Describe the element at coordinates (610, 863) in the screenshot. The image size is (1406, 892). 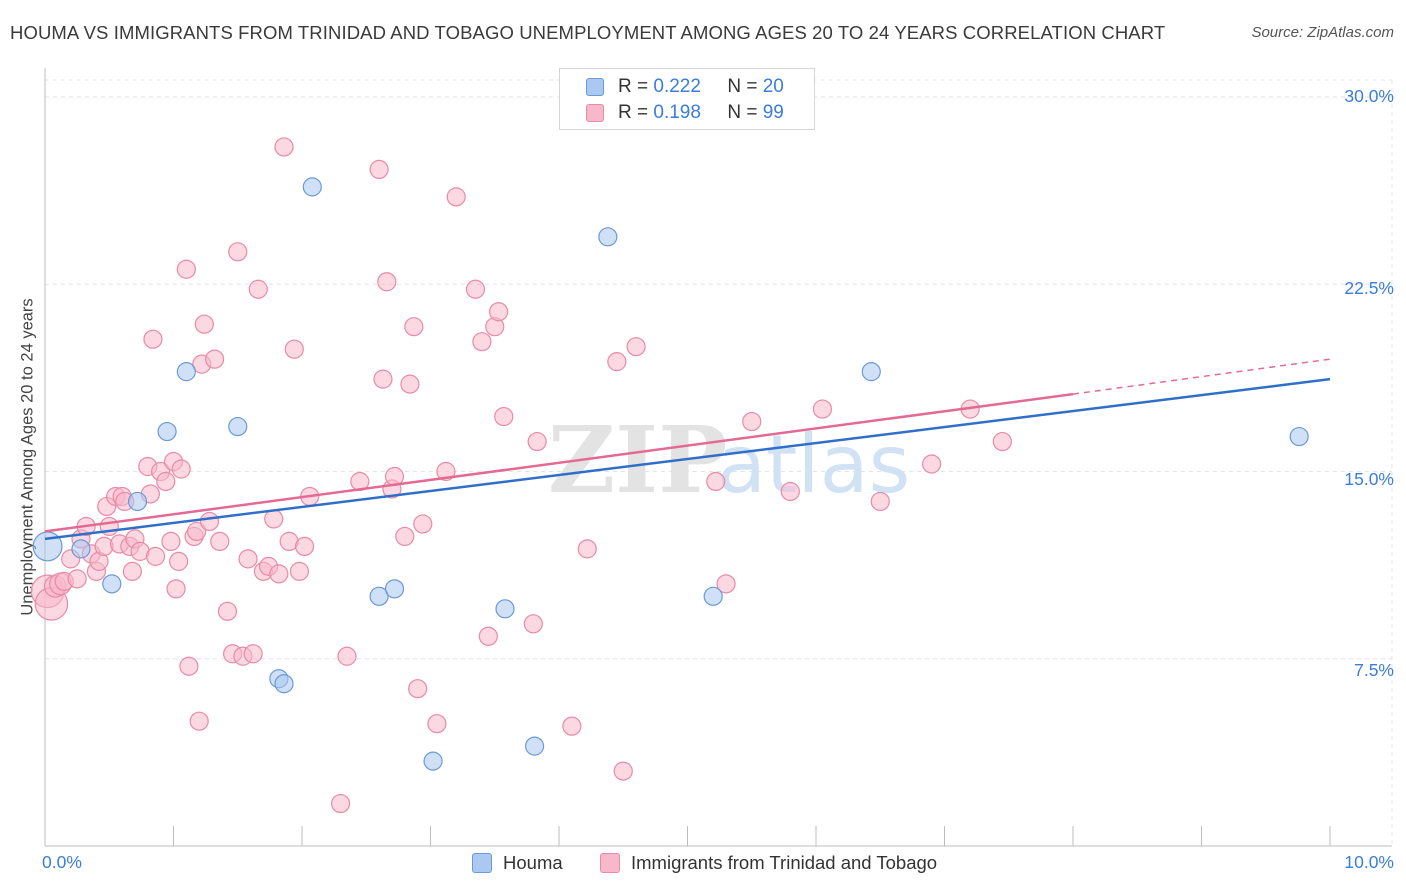
I see `tt-legend-swatch` at that location.